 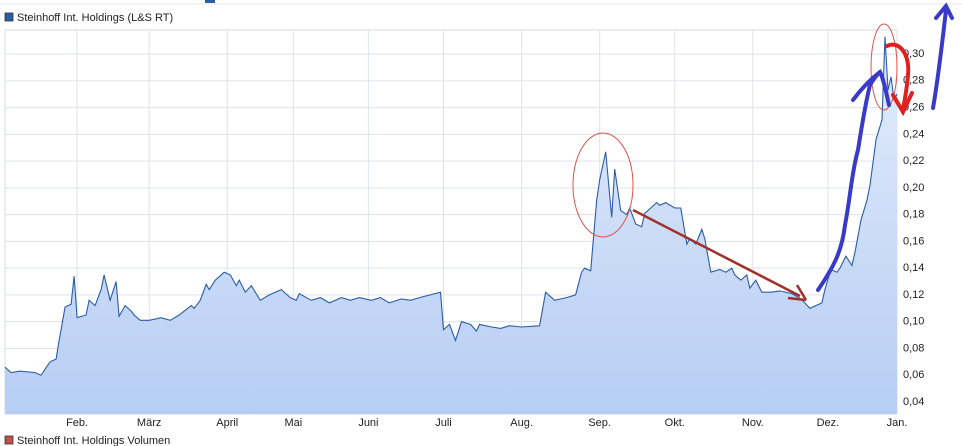 I want to click on x-tick-label: Mai, so click(x=293, y=423).